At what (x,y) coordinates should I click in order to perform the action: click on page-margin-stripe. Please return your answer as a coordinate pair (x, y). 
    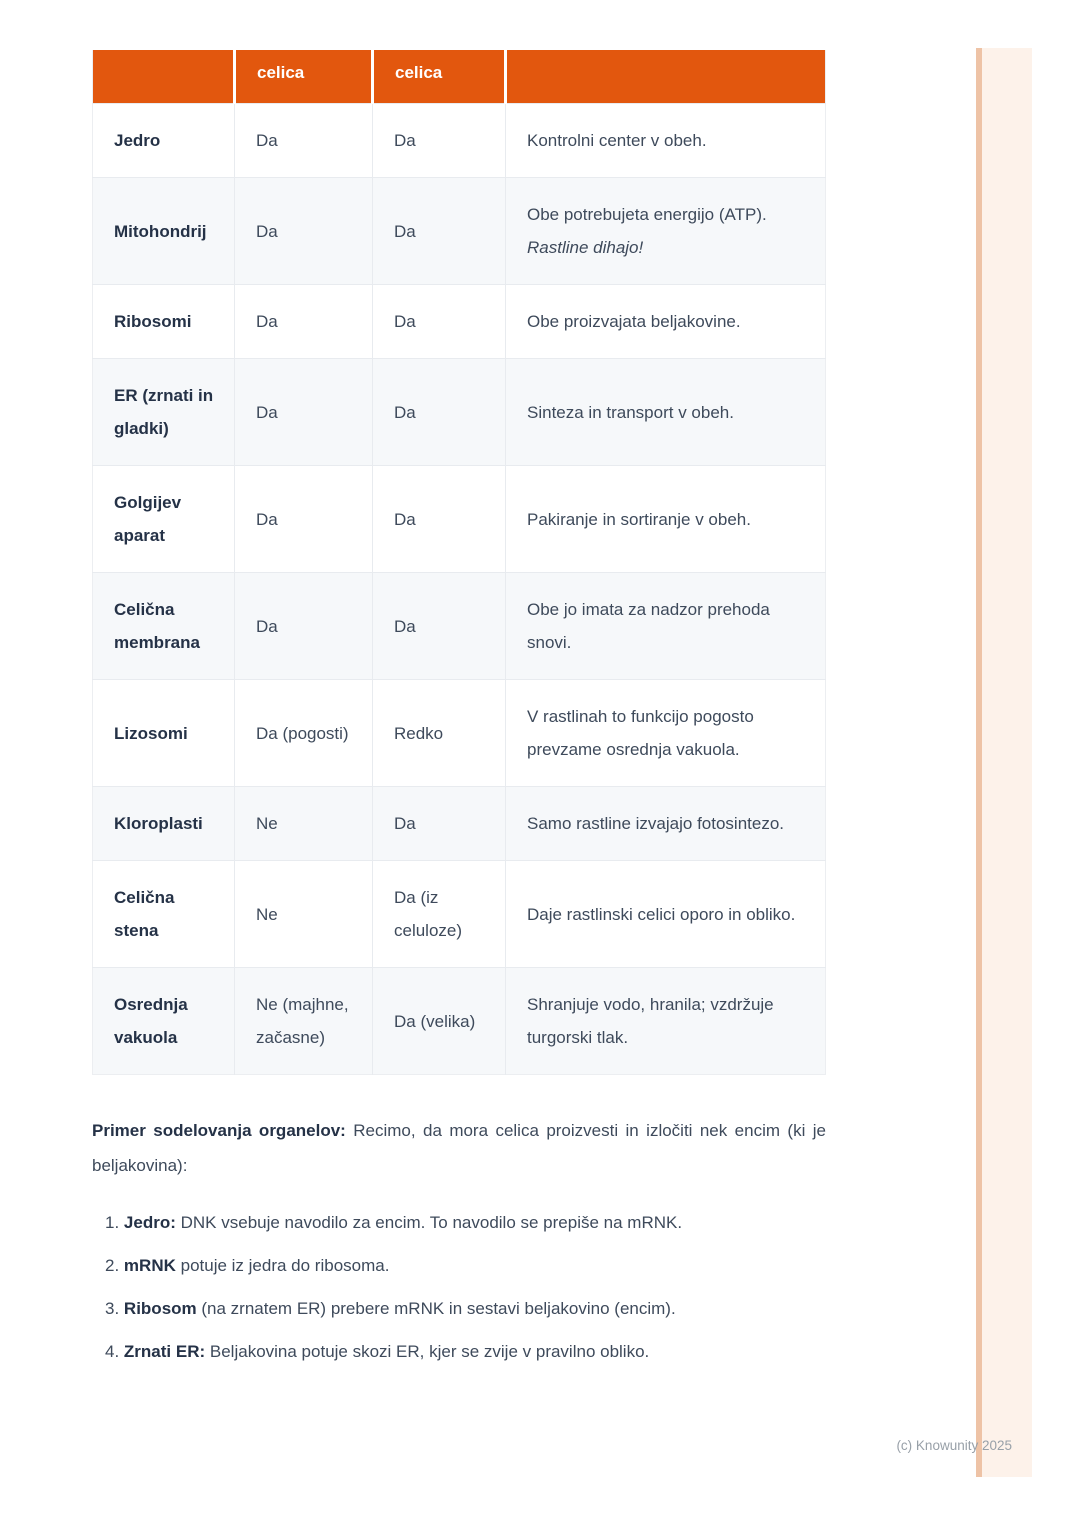
    Looking at the image, I should click on (1004, 762).